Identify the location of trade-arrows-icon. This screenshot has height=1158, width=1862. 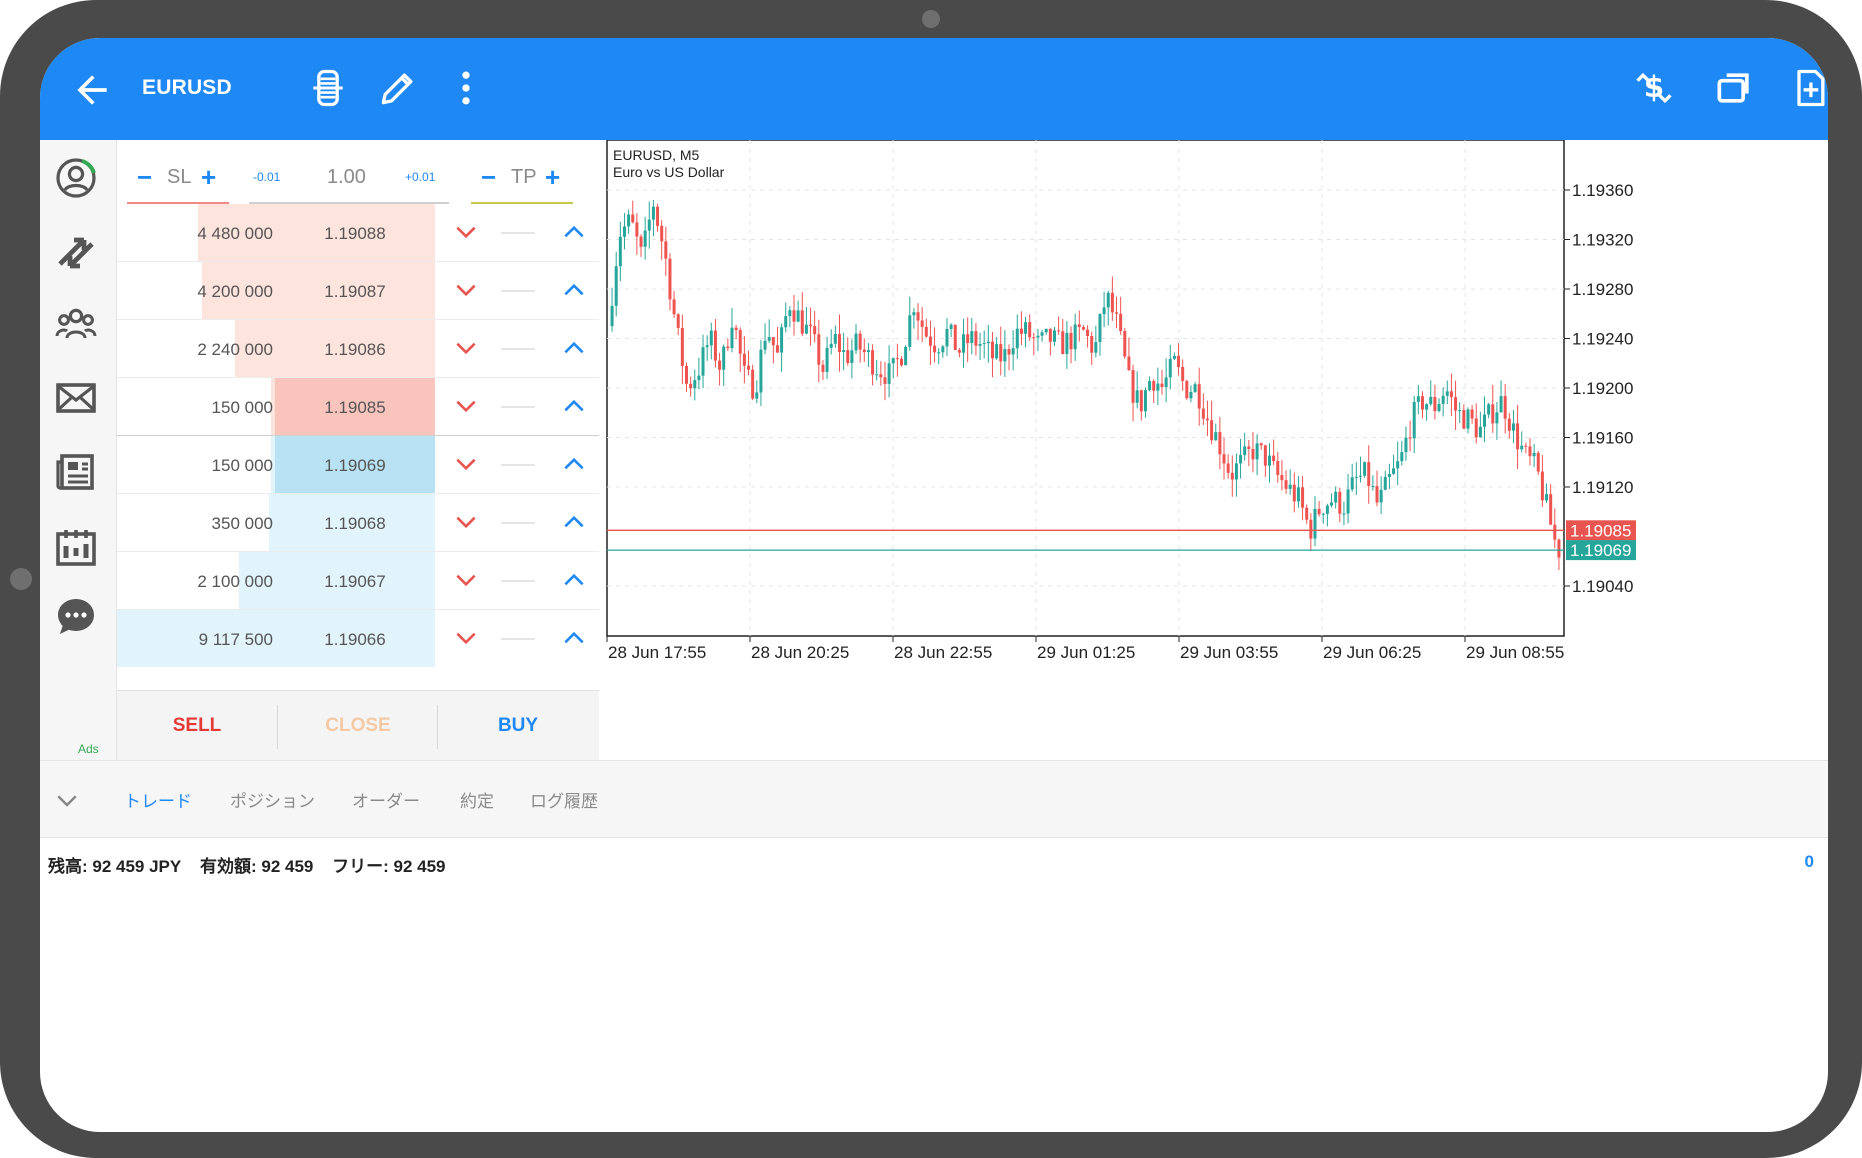
(76, 252).